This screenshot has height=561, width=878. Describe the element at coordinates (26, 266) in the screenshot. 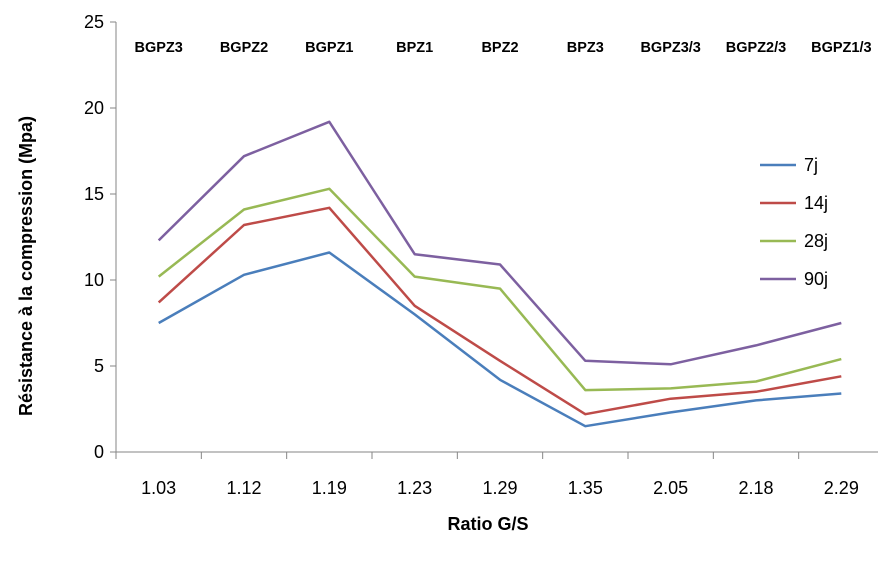

I see `y-axis-title: Résistance à la compression (Mpa)` at that location.